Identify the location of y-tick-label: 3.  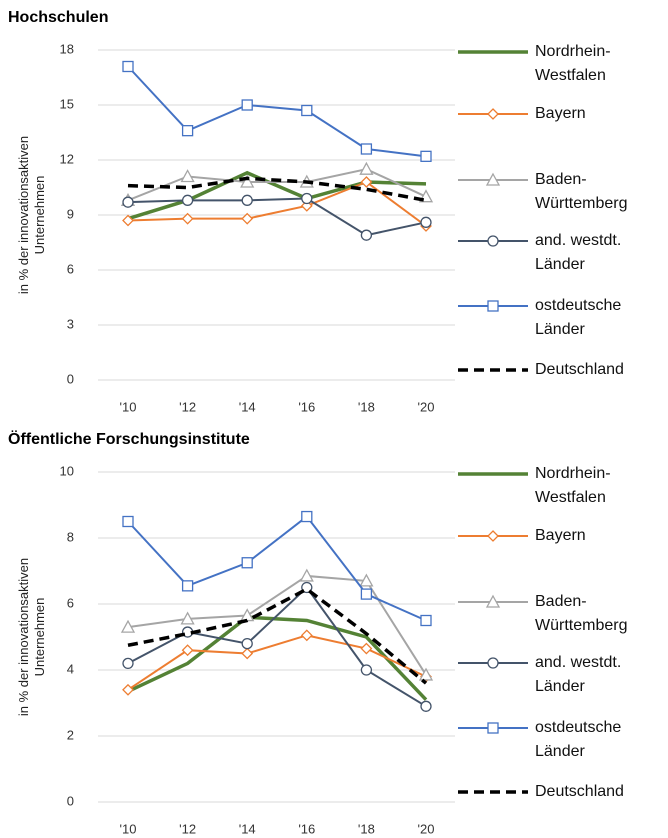
(70, 323).